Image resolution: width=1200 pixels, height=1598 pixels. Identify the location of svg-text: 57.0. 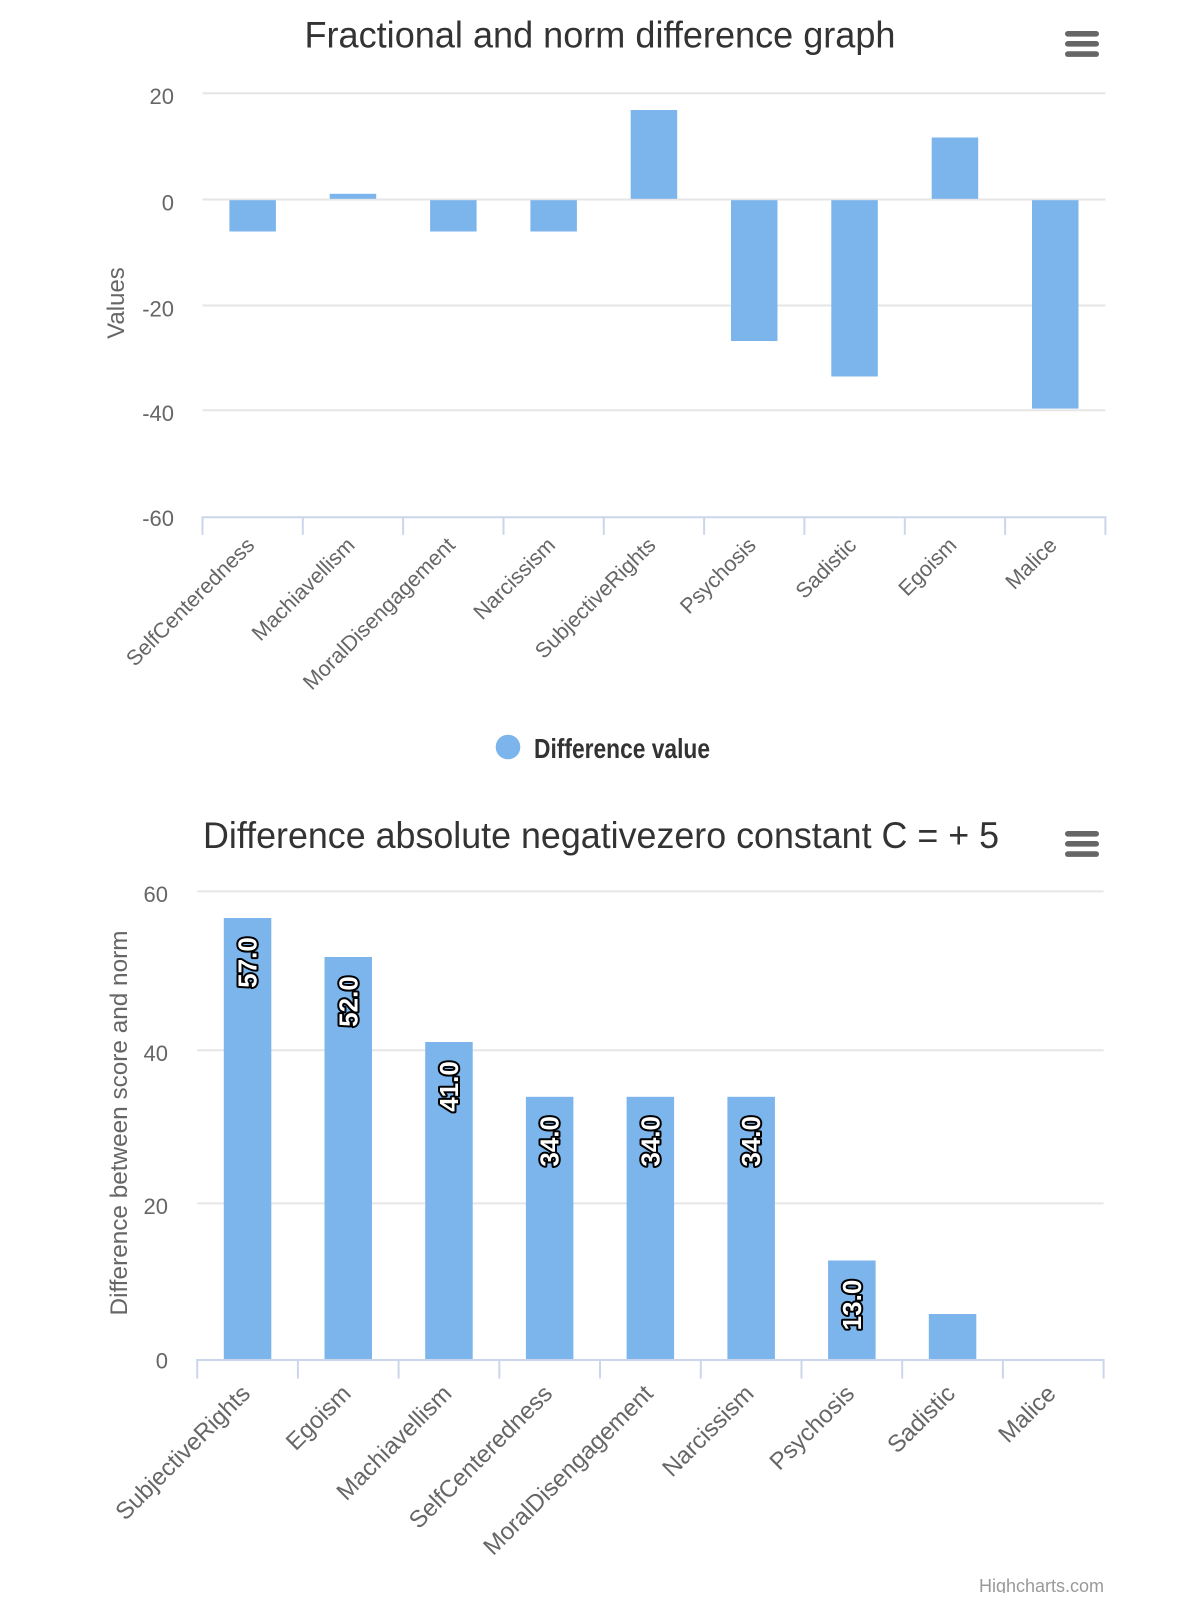
(248, 962).